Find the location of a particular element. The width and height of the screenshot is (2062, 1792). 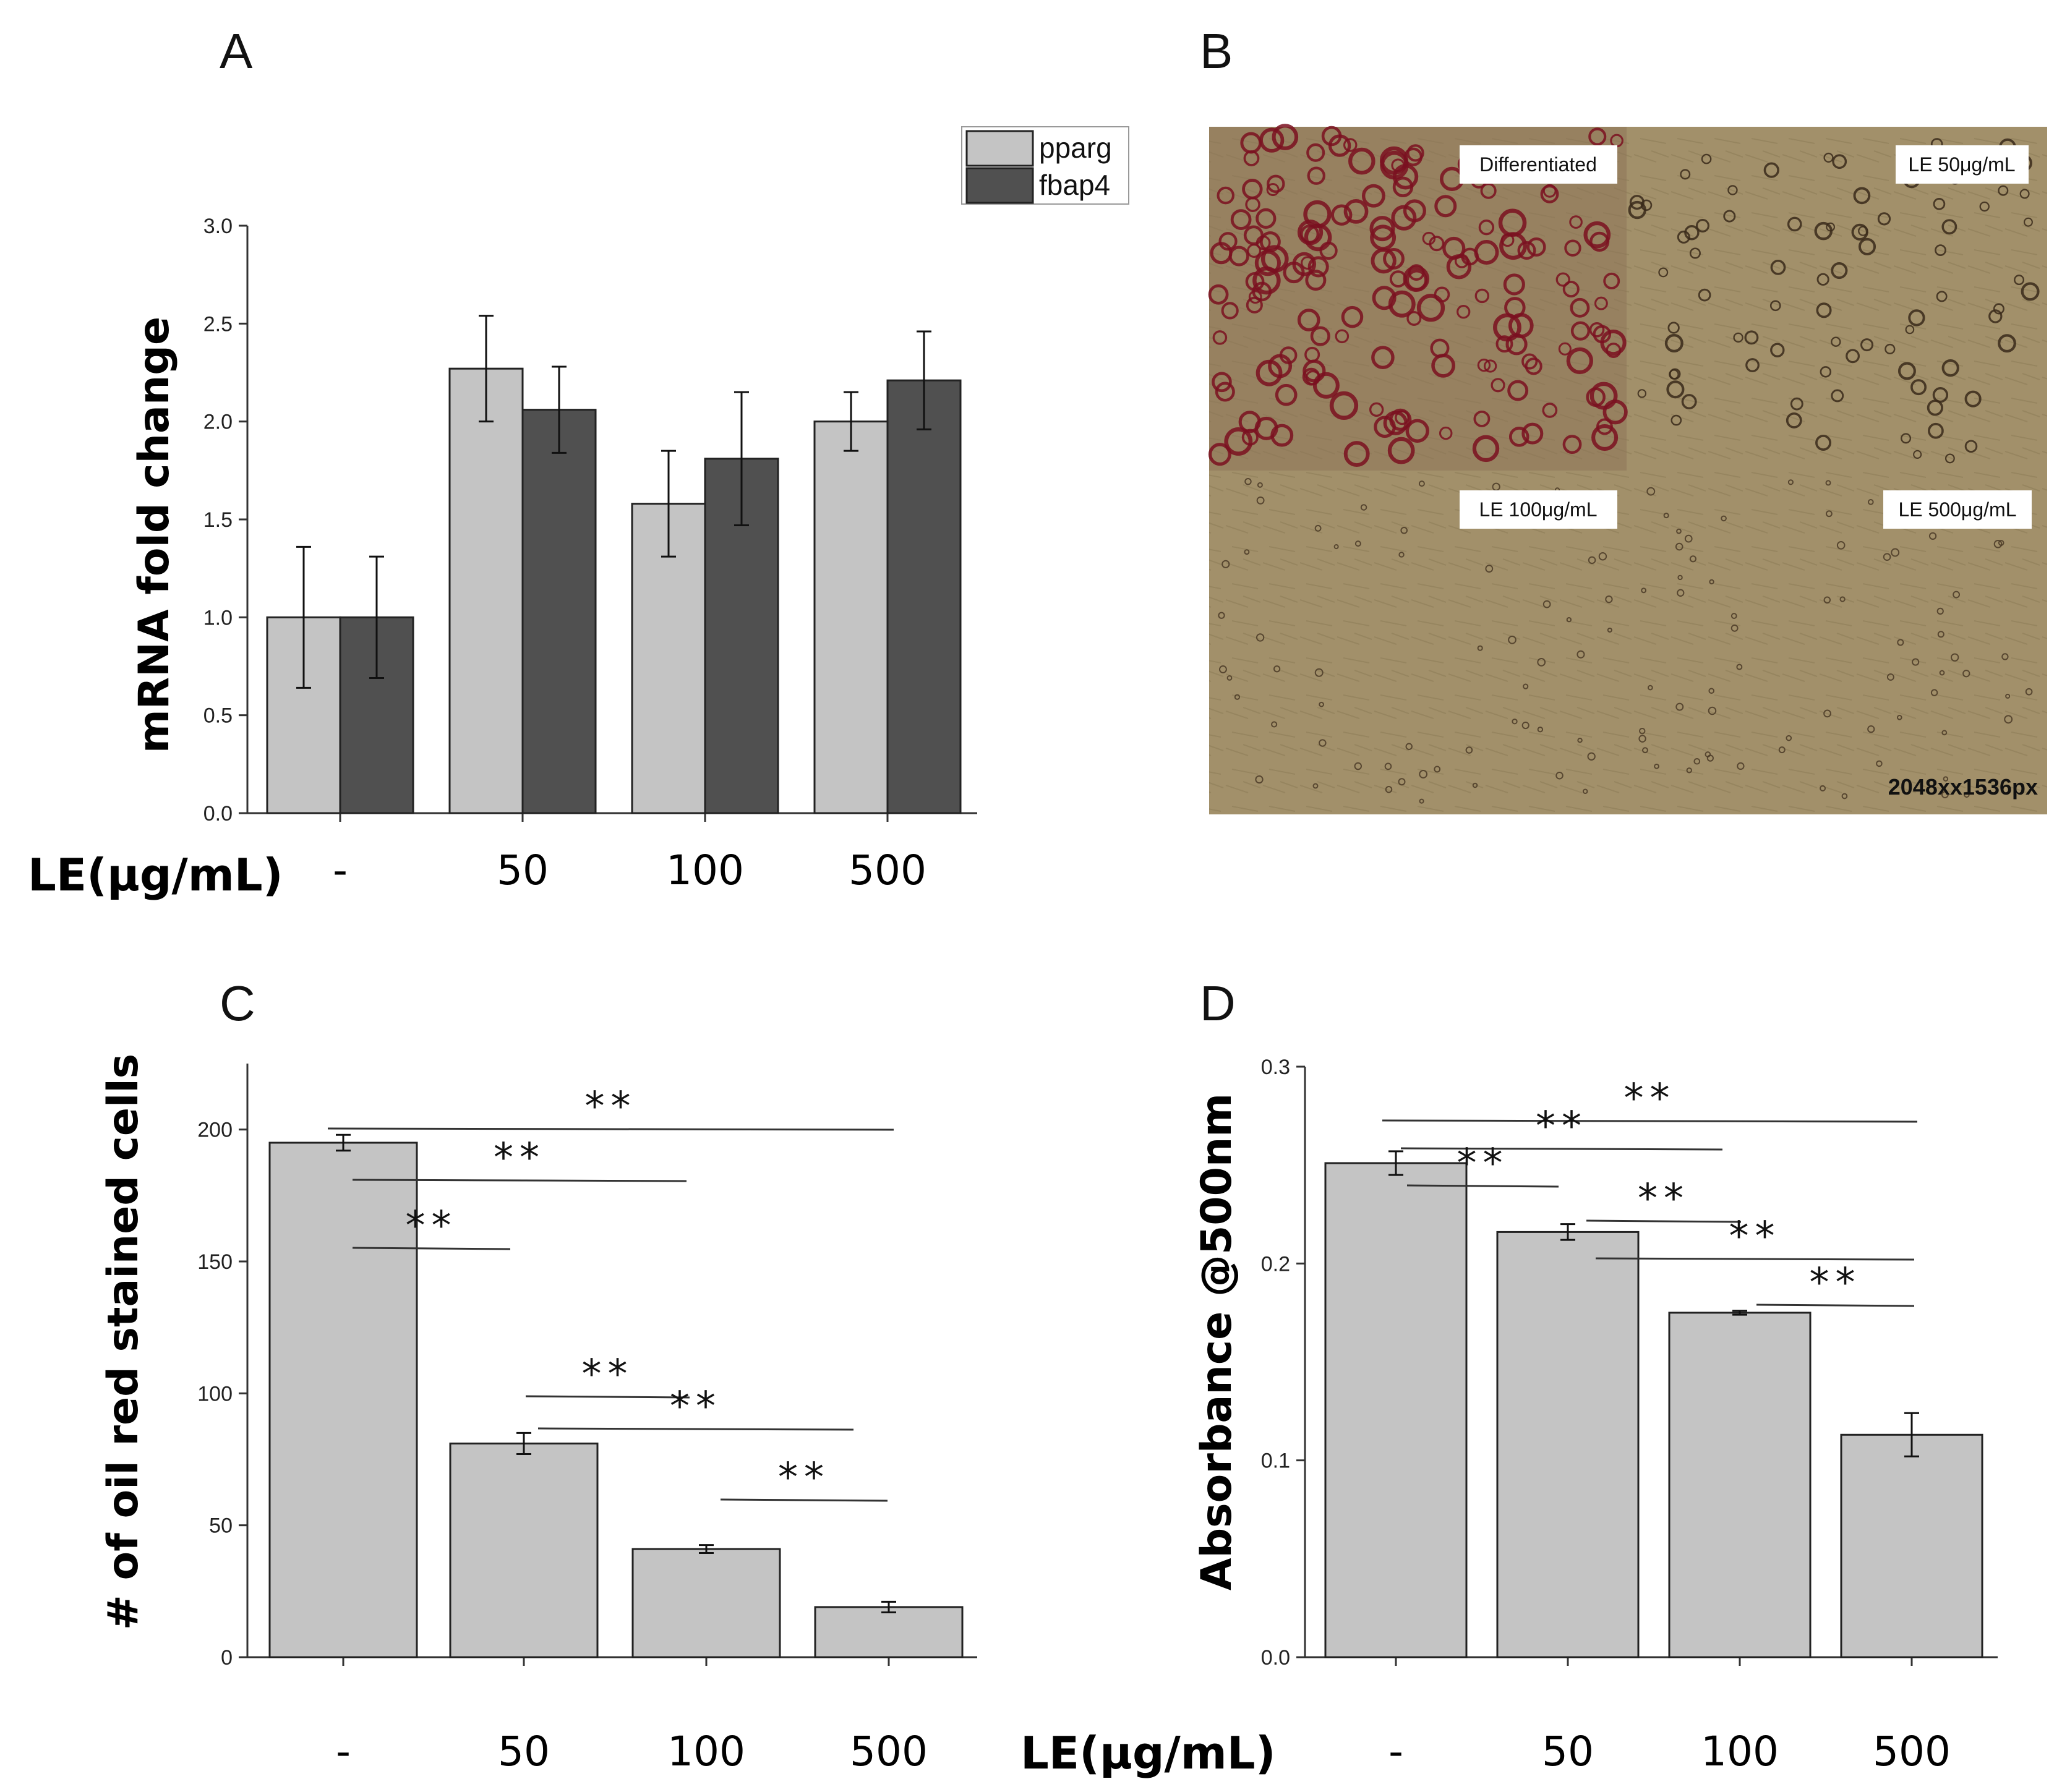

panel-letter-c: C is located at coordinates (238, 1003).